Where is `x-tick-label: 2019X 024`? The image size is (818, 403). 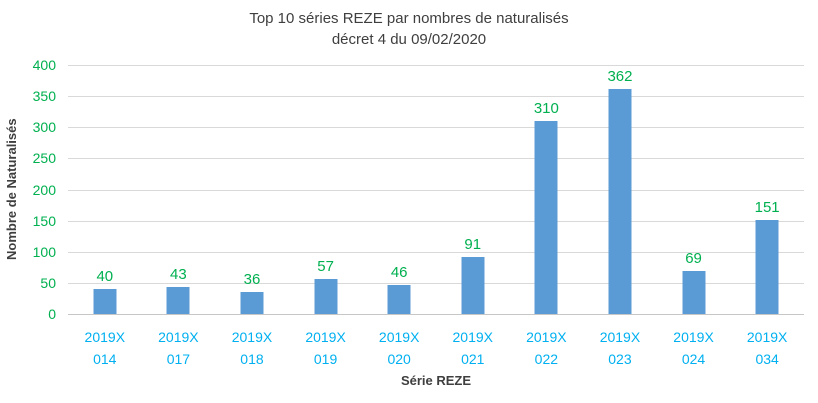 x-tick-label: 2019X 024 is located at coordinates (693, 348).